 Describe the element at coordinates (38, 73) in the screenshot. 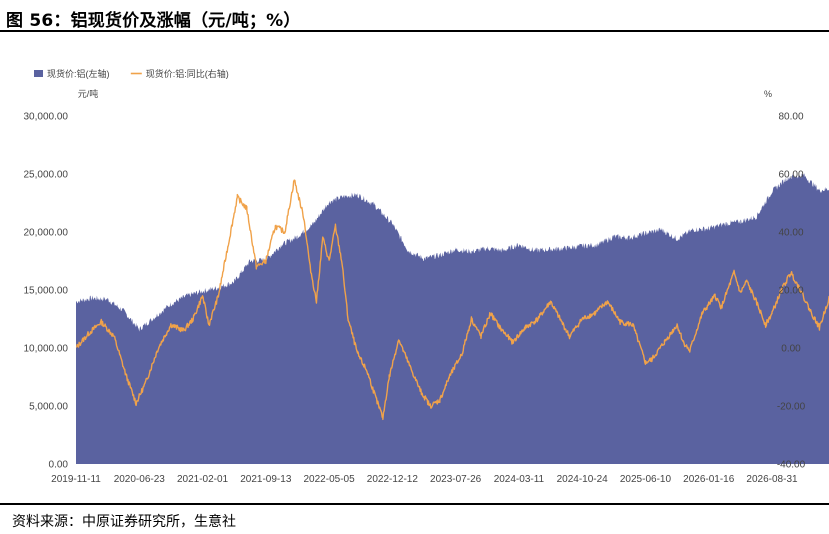

I see `legend-swatch-area` at that location.